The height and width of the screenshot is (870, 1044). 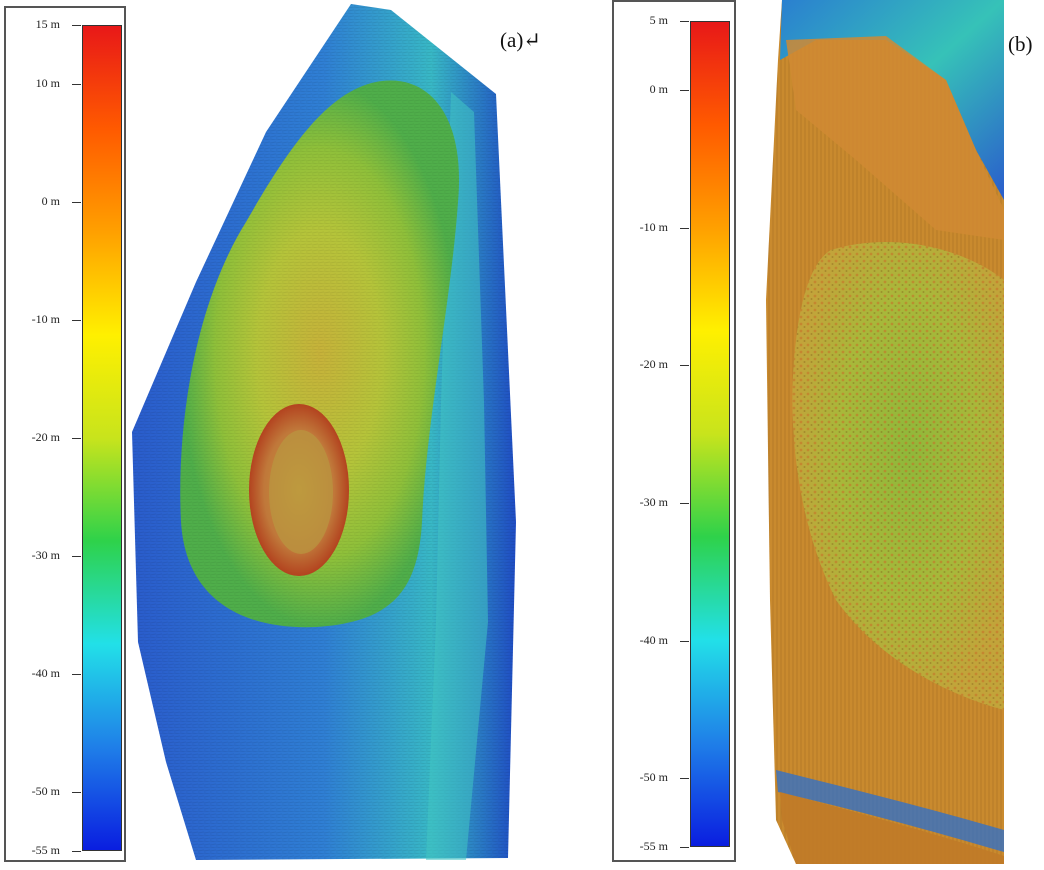 I want to click on colorbar-tick-label: 5 m, so click(x=658, y=20).